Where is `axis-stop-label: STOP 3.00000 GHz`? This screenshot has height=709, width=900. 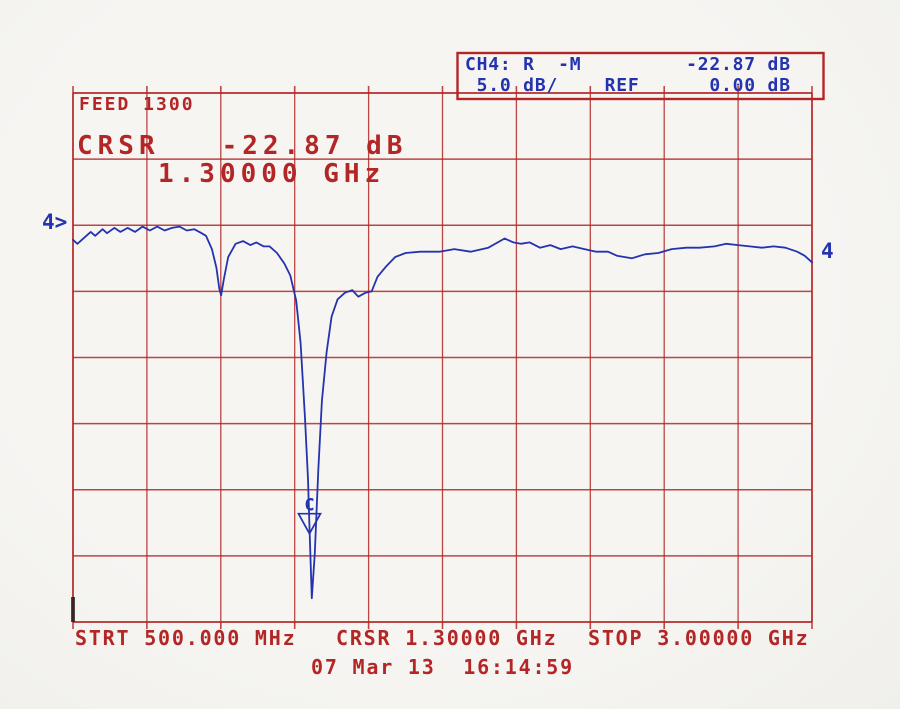
axis-stop-label: STOP 3.00000 GHz is located at coordinates (699, 638).